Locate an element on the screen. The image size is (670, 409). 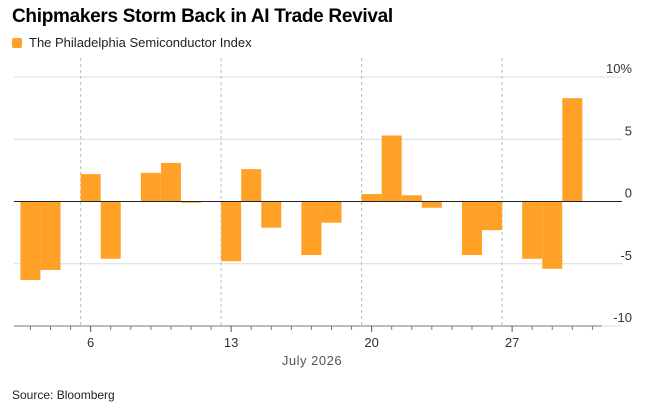
legend-label: The Philadelphia Semiconductor Index is located at coordinates (140, 42).